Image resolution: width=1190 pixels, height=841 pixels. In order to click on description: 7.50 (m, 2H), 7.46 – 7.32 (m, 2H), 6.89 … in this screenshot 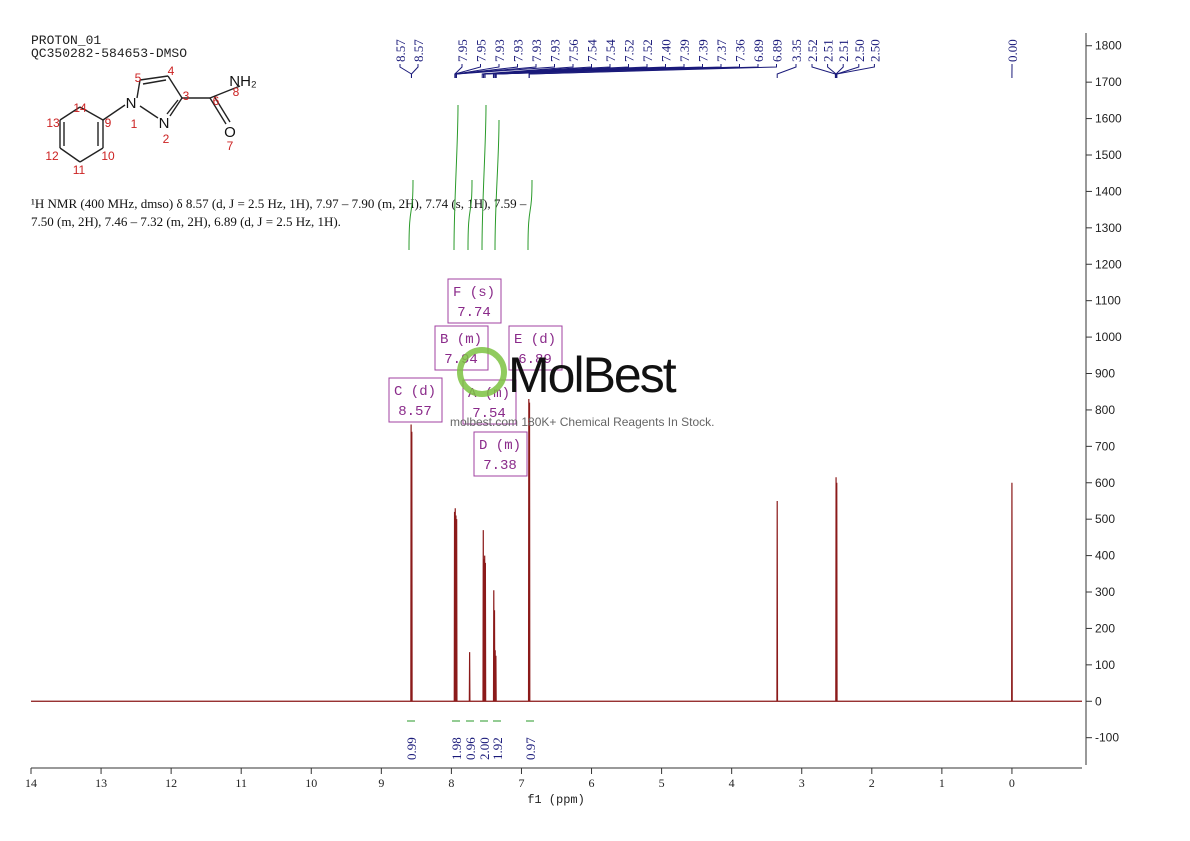, I will do `click(186, 221)`.